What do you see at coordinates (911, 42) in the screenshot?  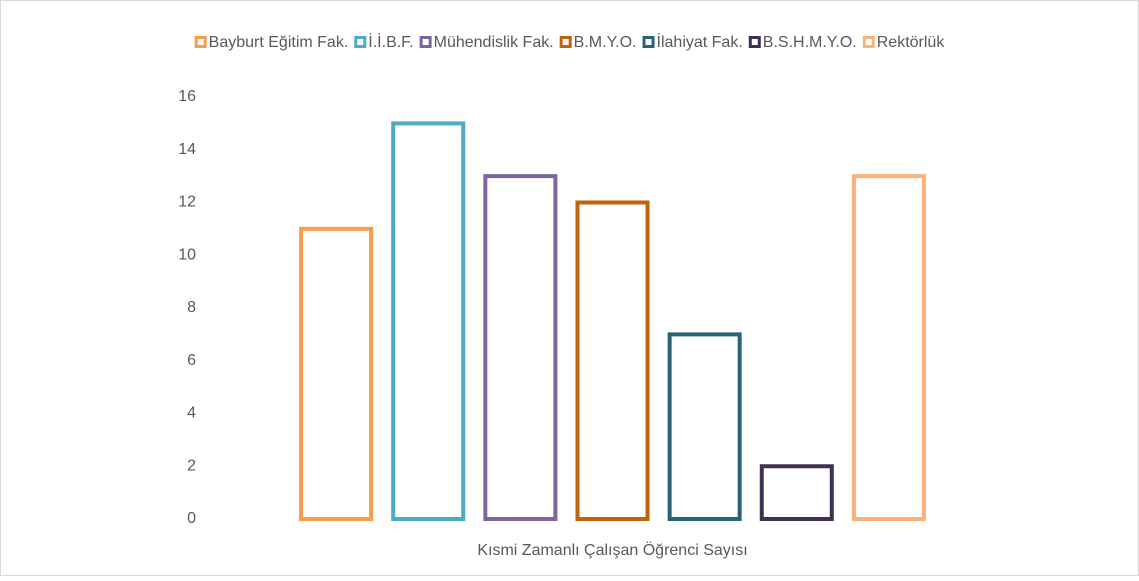 I see `legend-label: Rektörlük` at bounding box center [911, 42].